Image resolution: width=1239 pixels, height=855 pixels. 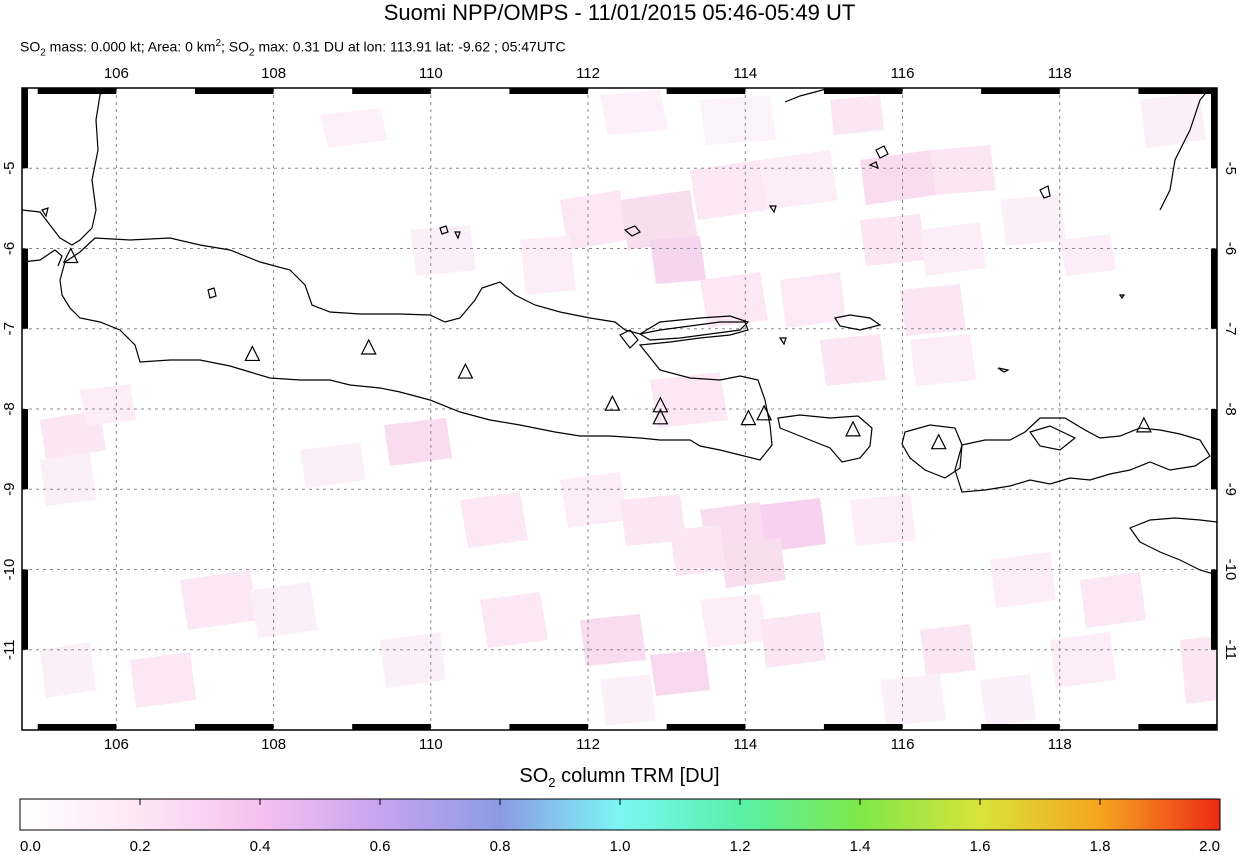 I want to click on colorbar-tick-label: 1.4, so click(x=860, y=846).